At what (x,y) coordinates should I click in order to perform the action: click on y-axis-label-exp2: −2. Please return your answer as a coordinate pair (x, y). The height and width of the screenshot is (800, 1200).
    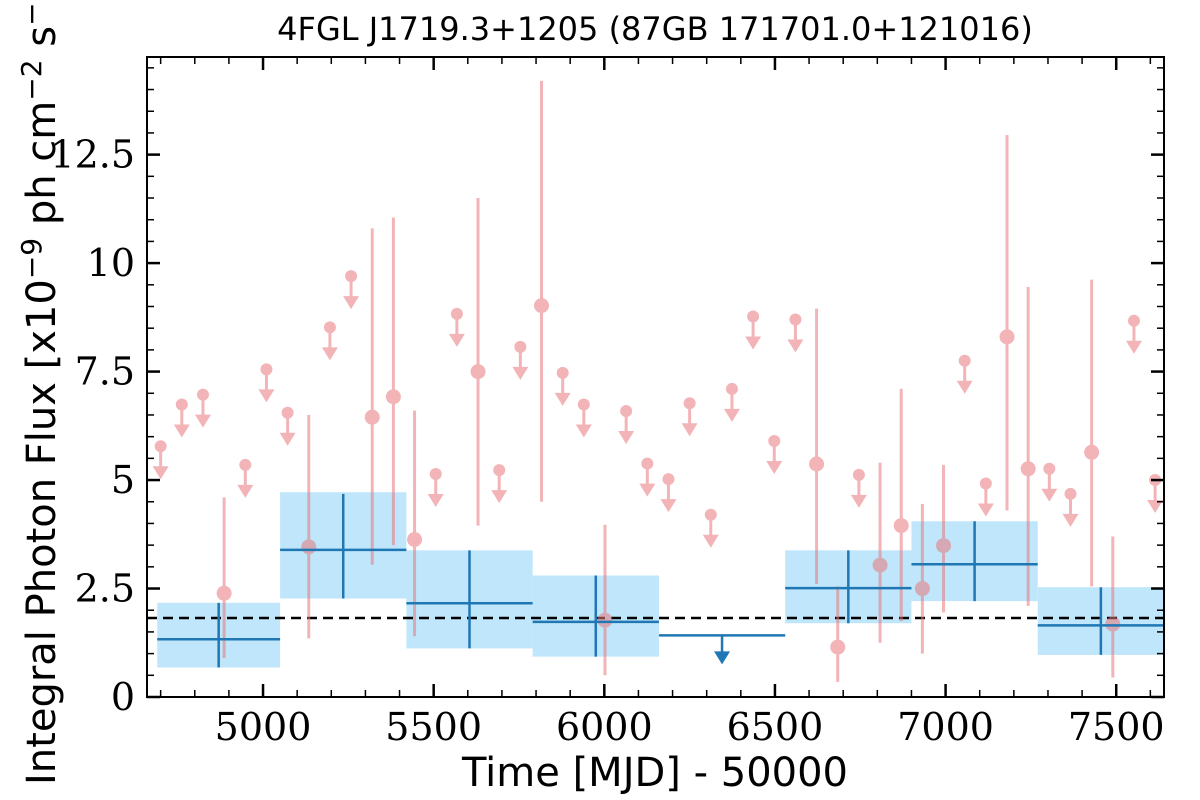
    Looking at the image, I should click on (31, 79).